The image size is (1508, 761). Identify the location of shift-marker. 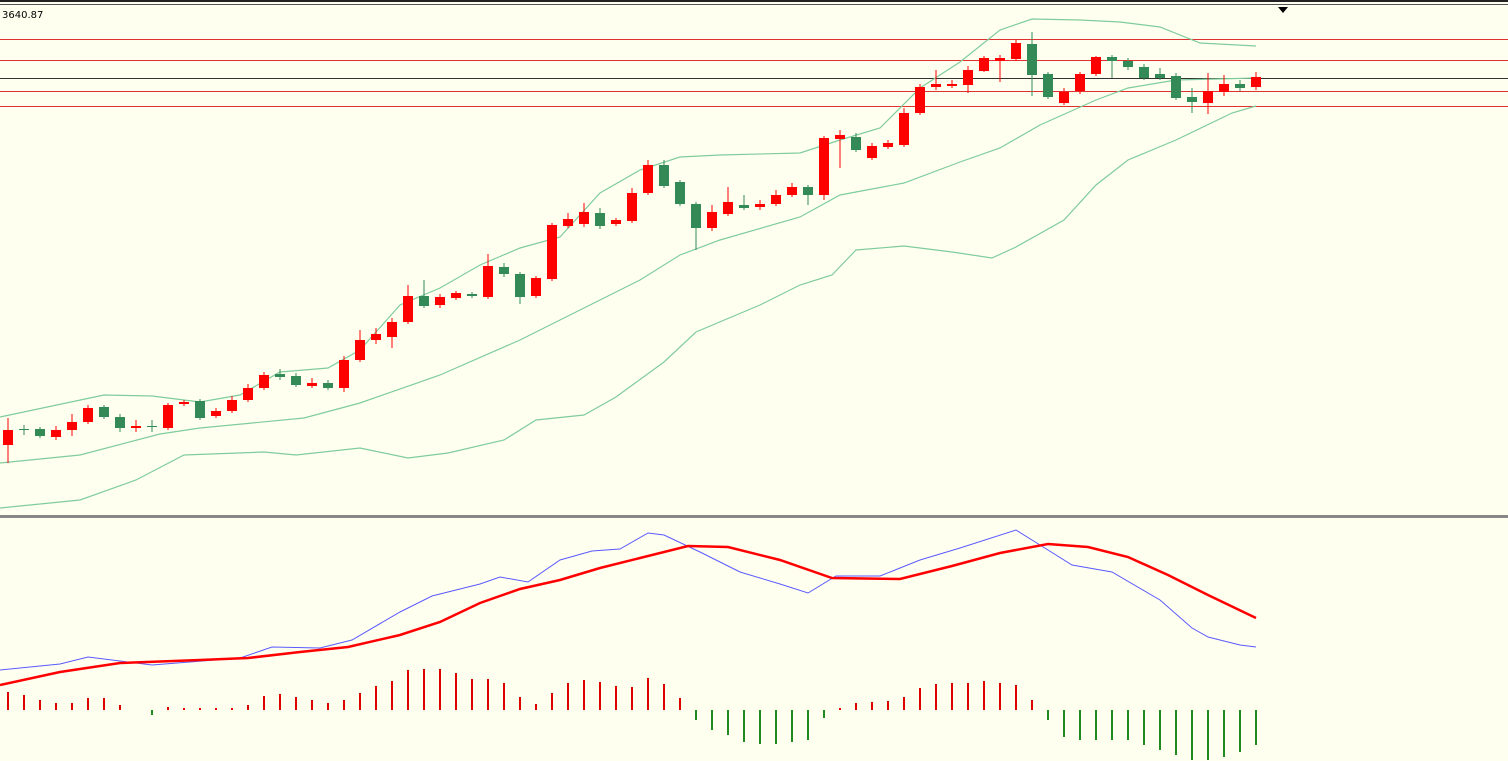
(1283, 10).